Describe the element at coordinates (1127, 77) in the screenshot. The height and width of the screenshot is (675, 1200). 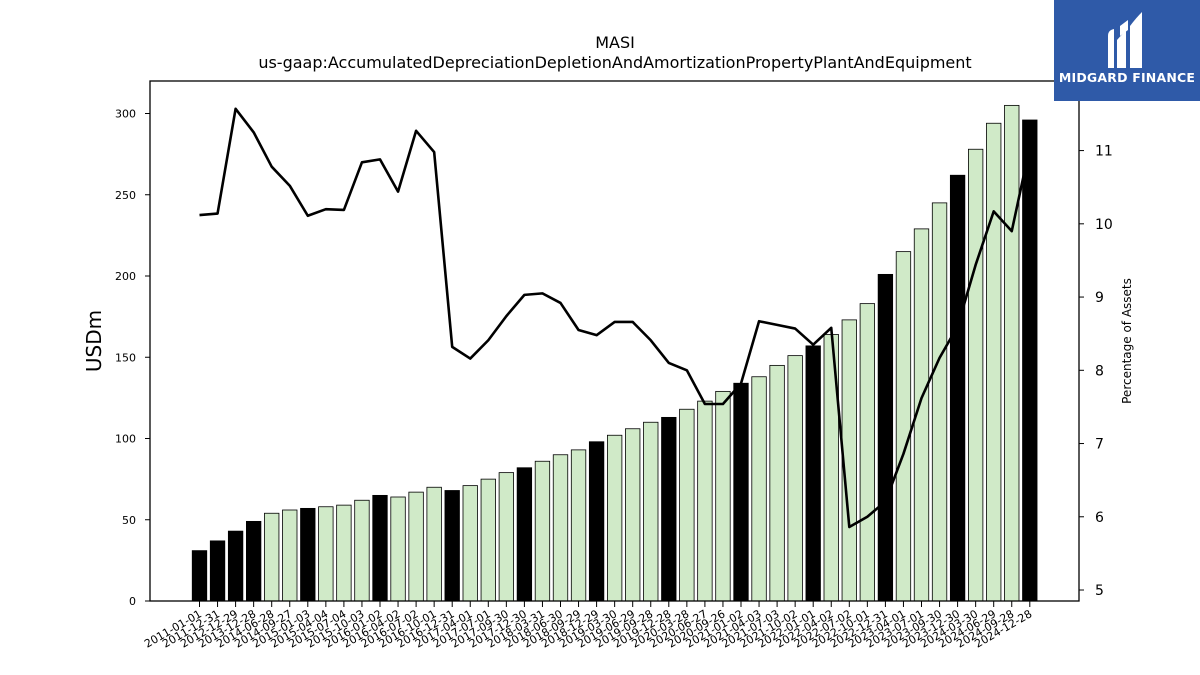
I see `logo-text: MIDGARD FINANCE` at that location.